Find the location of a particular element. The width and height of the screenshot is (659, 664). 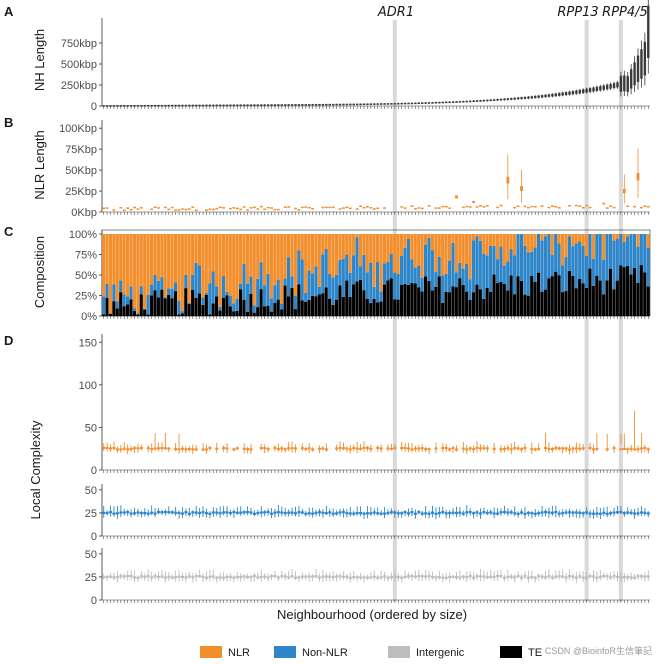

y-tick-label-c: 25% is located at coordinates (86, 297).